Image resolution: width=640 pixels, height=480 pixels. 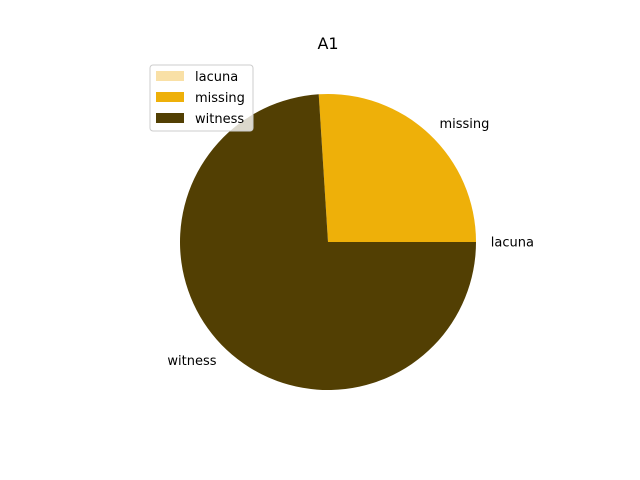 What do you see at coordinates (170, 97) in the screenshot?
I see `legend-swatch-missing` at bounding box center [170, 97].